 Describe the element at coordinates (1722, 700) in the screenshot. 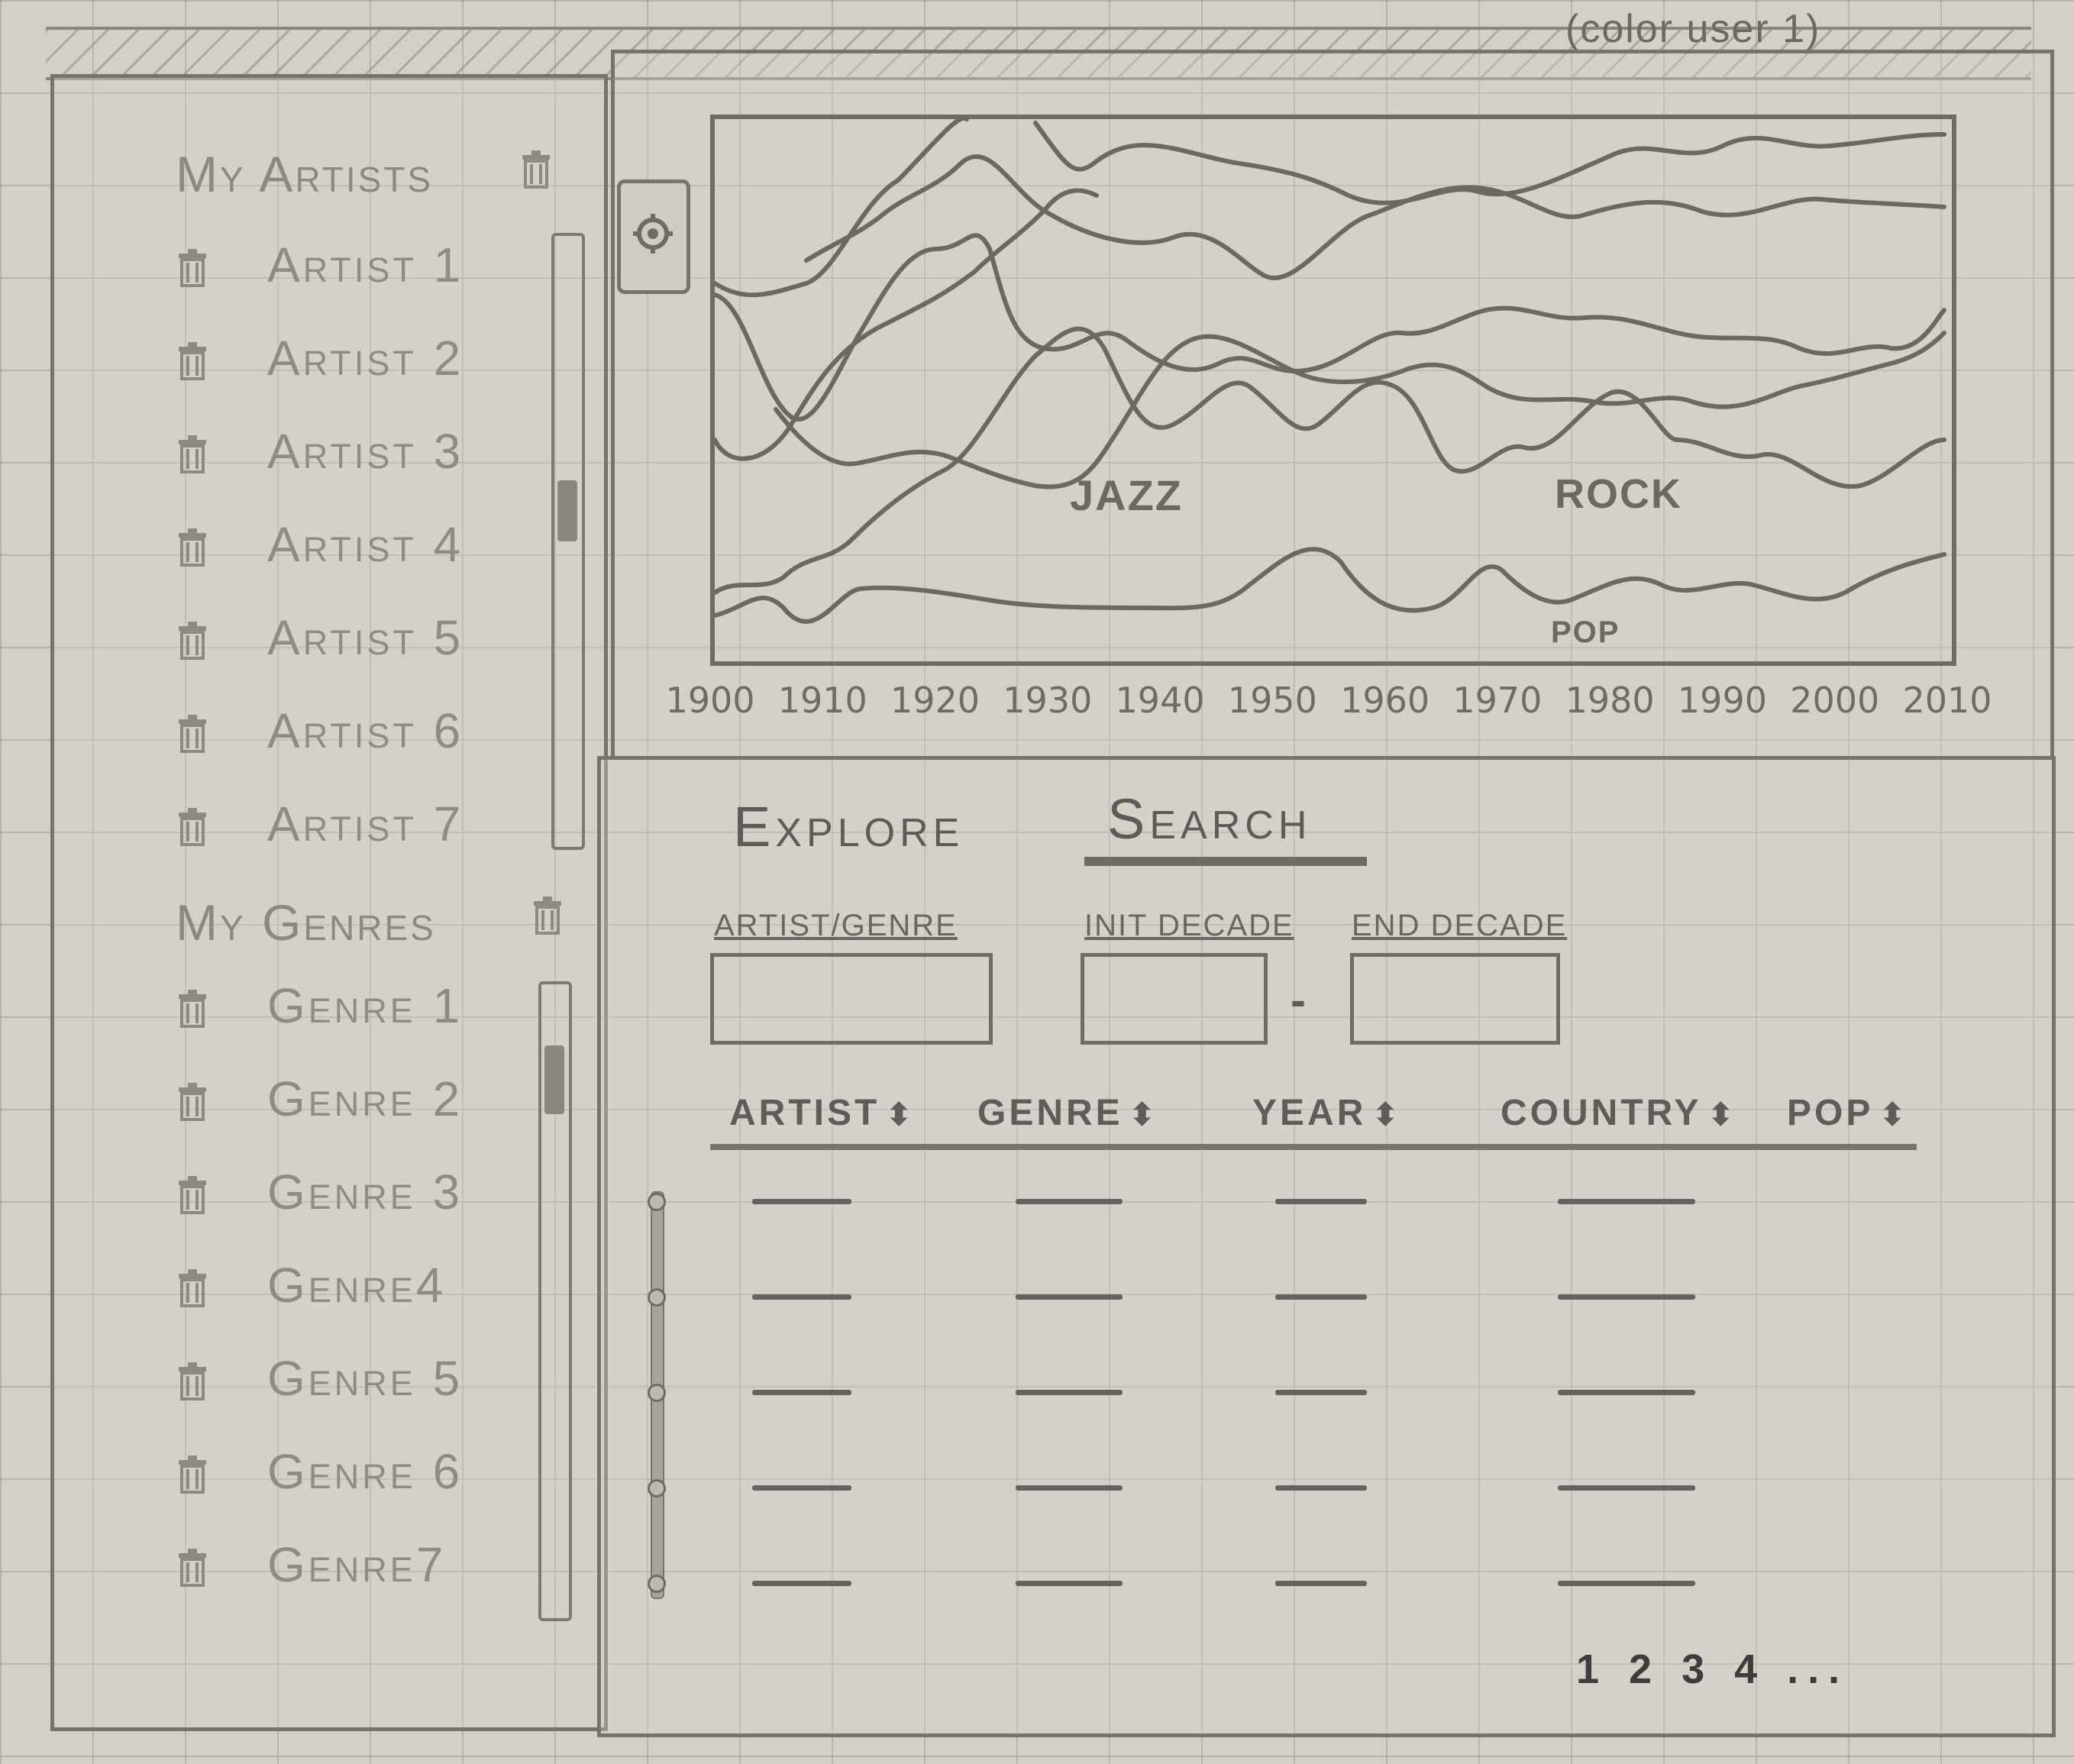

I see `x-tick-label: 1990` at that location.